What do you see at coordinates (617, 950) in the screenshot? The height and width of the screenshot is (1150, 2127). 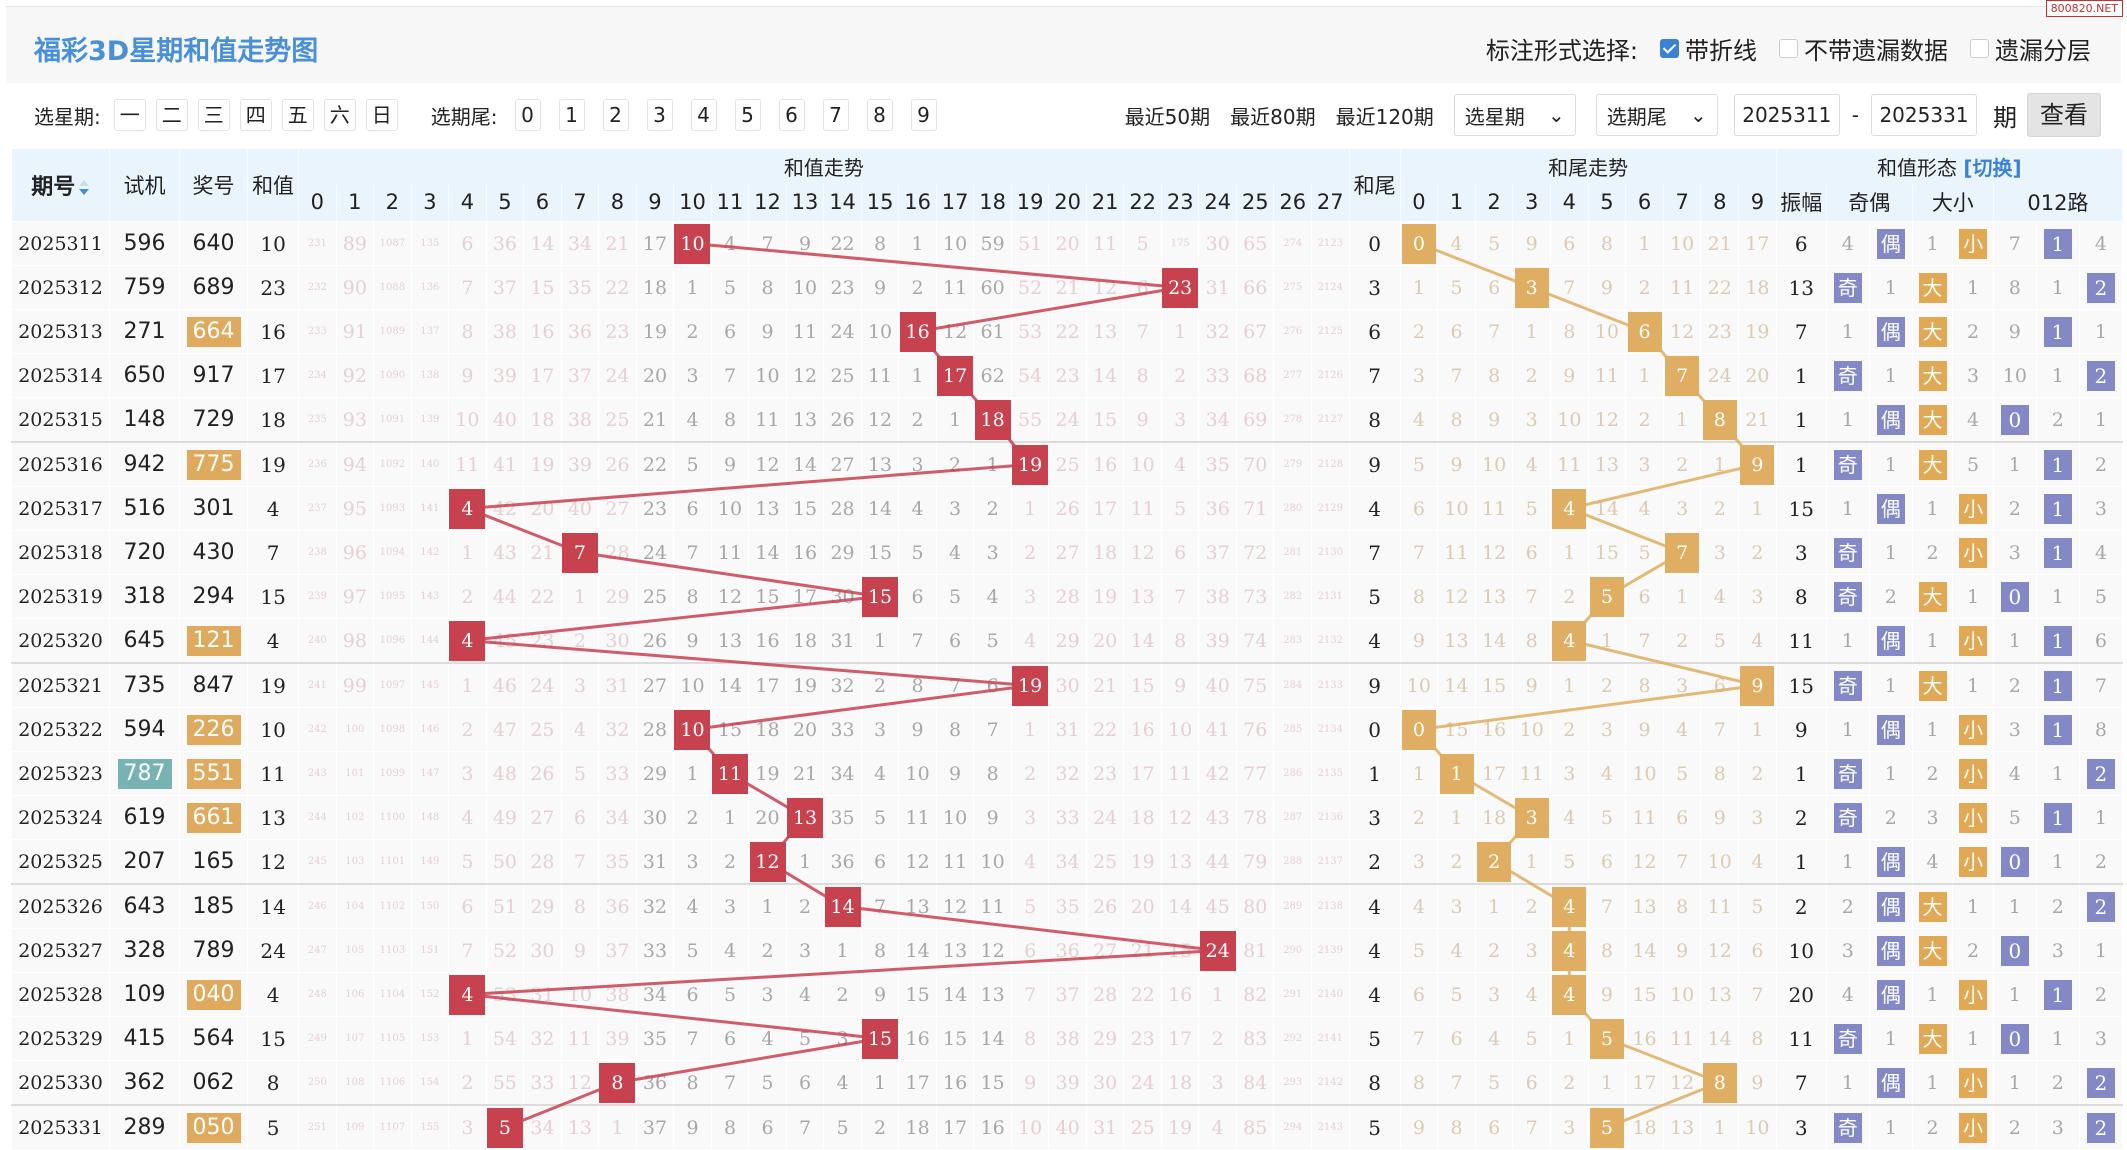 I see `sum-trend-cell: 37` at bounding box center [617, 950].